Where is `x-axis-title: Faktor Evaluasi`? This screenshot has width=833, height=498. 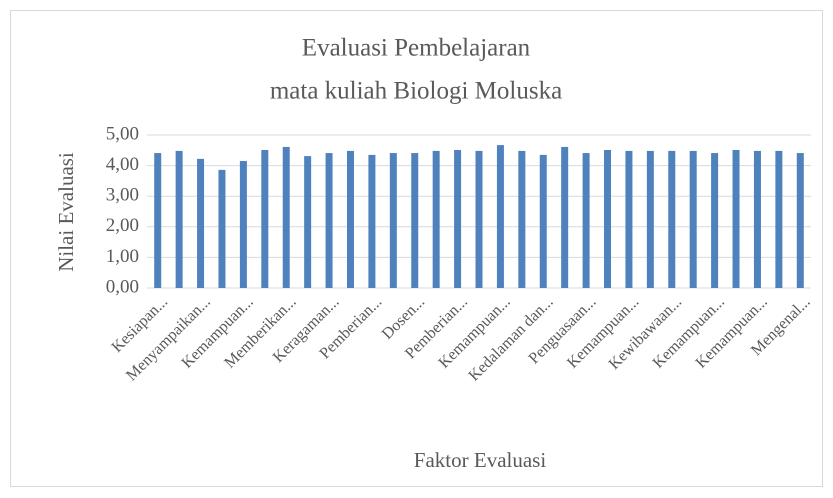
x-axis-title: Faktor Evaluasi is located at coordinates (480, 460).